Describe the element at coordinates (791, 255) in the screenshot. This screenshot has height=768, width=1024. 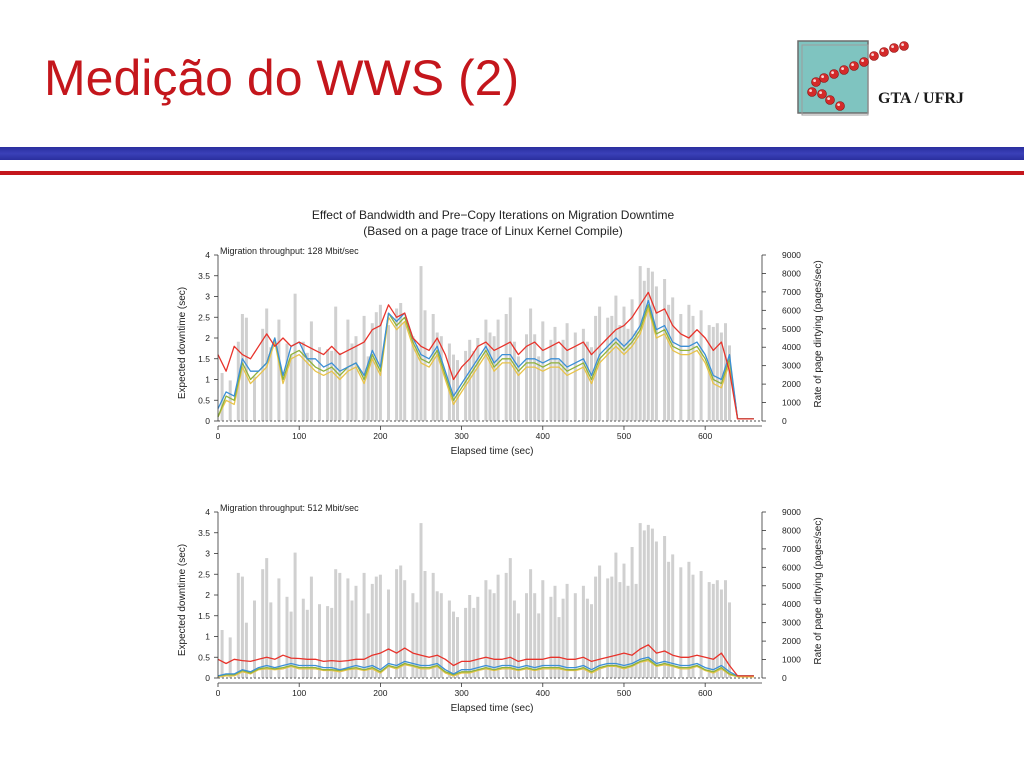
I see `y2-tick-label: 9000` at that location.